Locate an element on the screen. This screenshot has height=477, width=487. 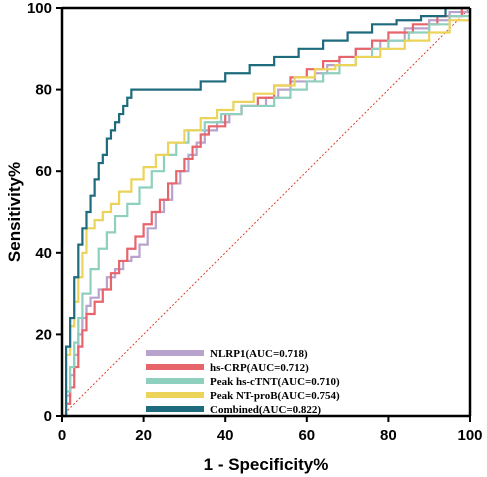
legend-label-3: Peak hs-cTNT(AUC=0.710) is located at coordinates (275, 382).